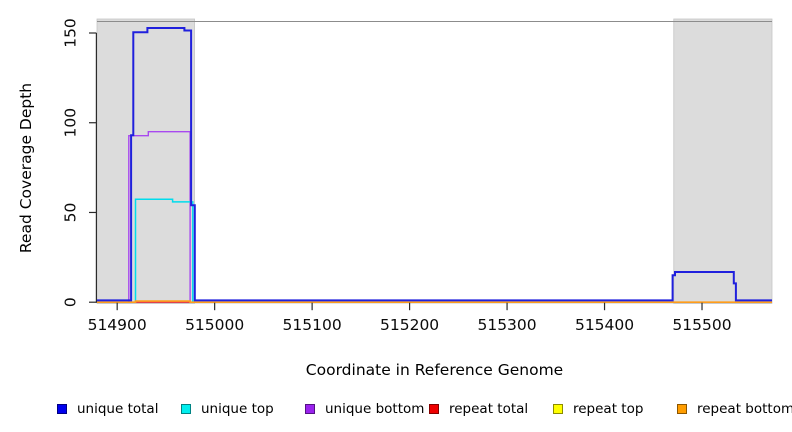 This screenshot has width=792, height=432. Describe the element at coordinates (701, 325) in the screenshot. I see `x-tick-label: 515500` at that location.